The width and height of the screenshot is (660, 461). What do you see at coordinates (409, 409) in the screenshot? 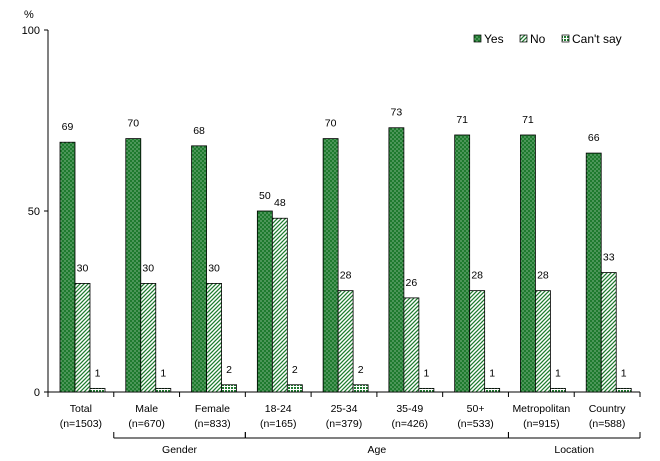
I see `category-label: 35-49` at bounding box center [409, 409].